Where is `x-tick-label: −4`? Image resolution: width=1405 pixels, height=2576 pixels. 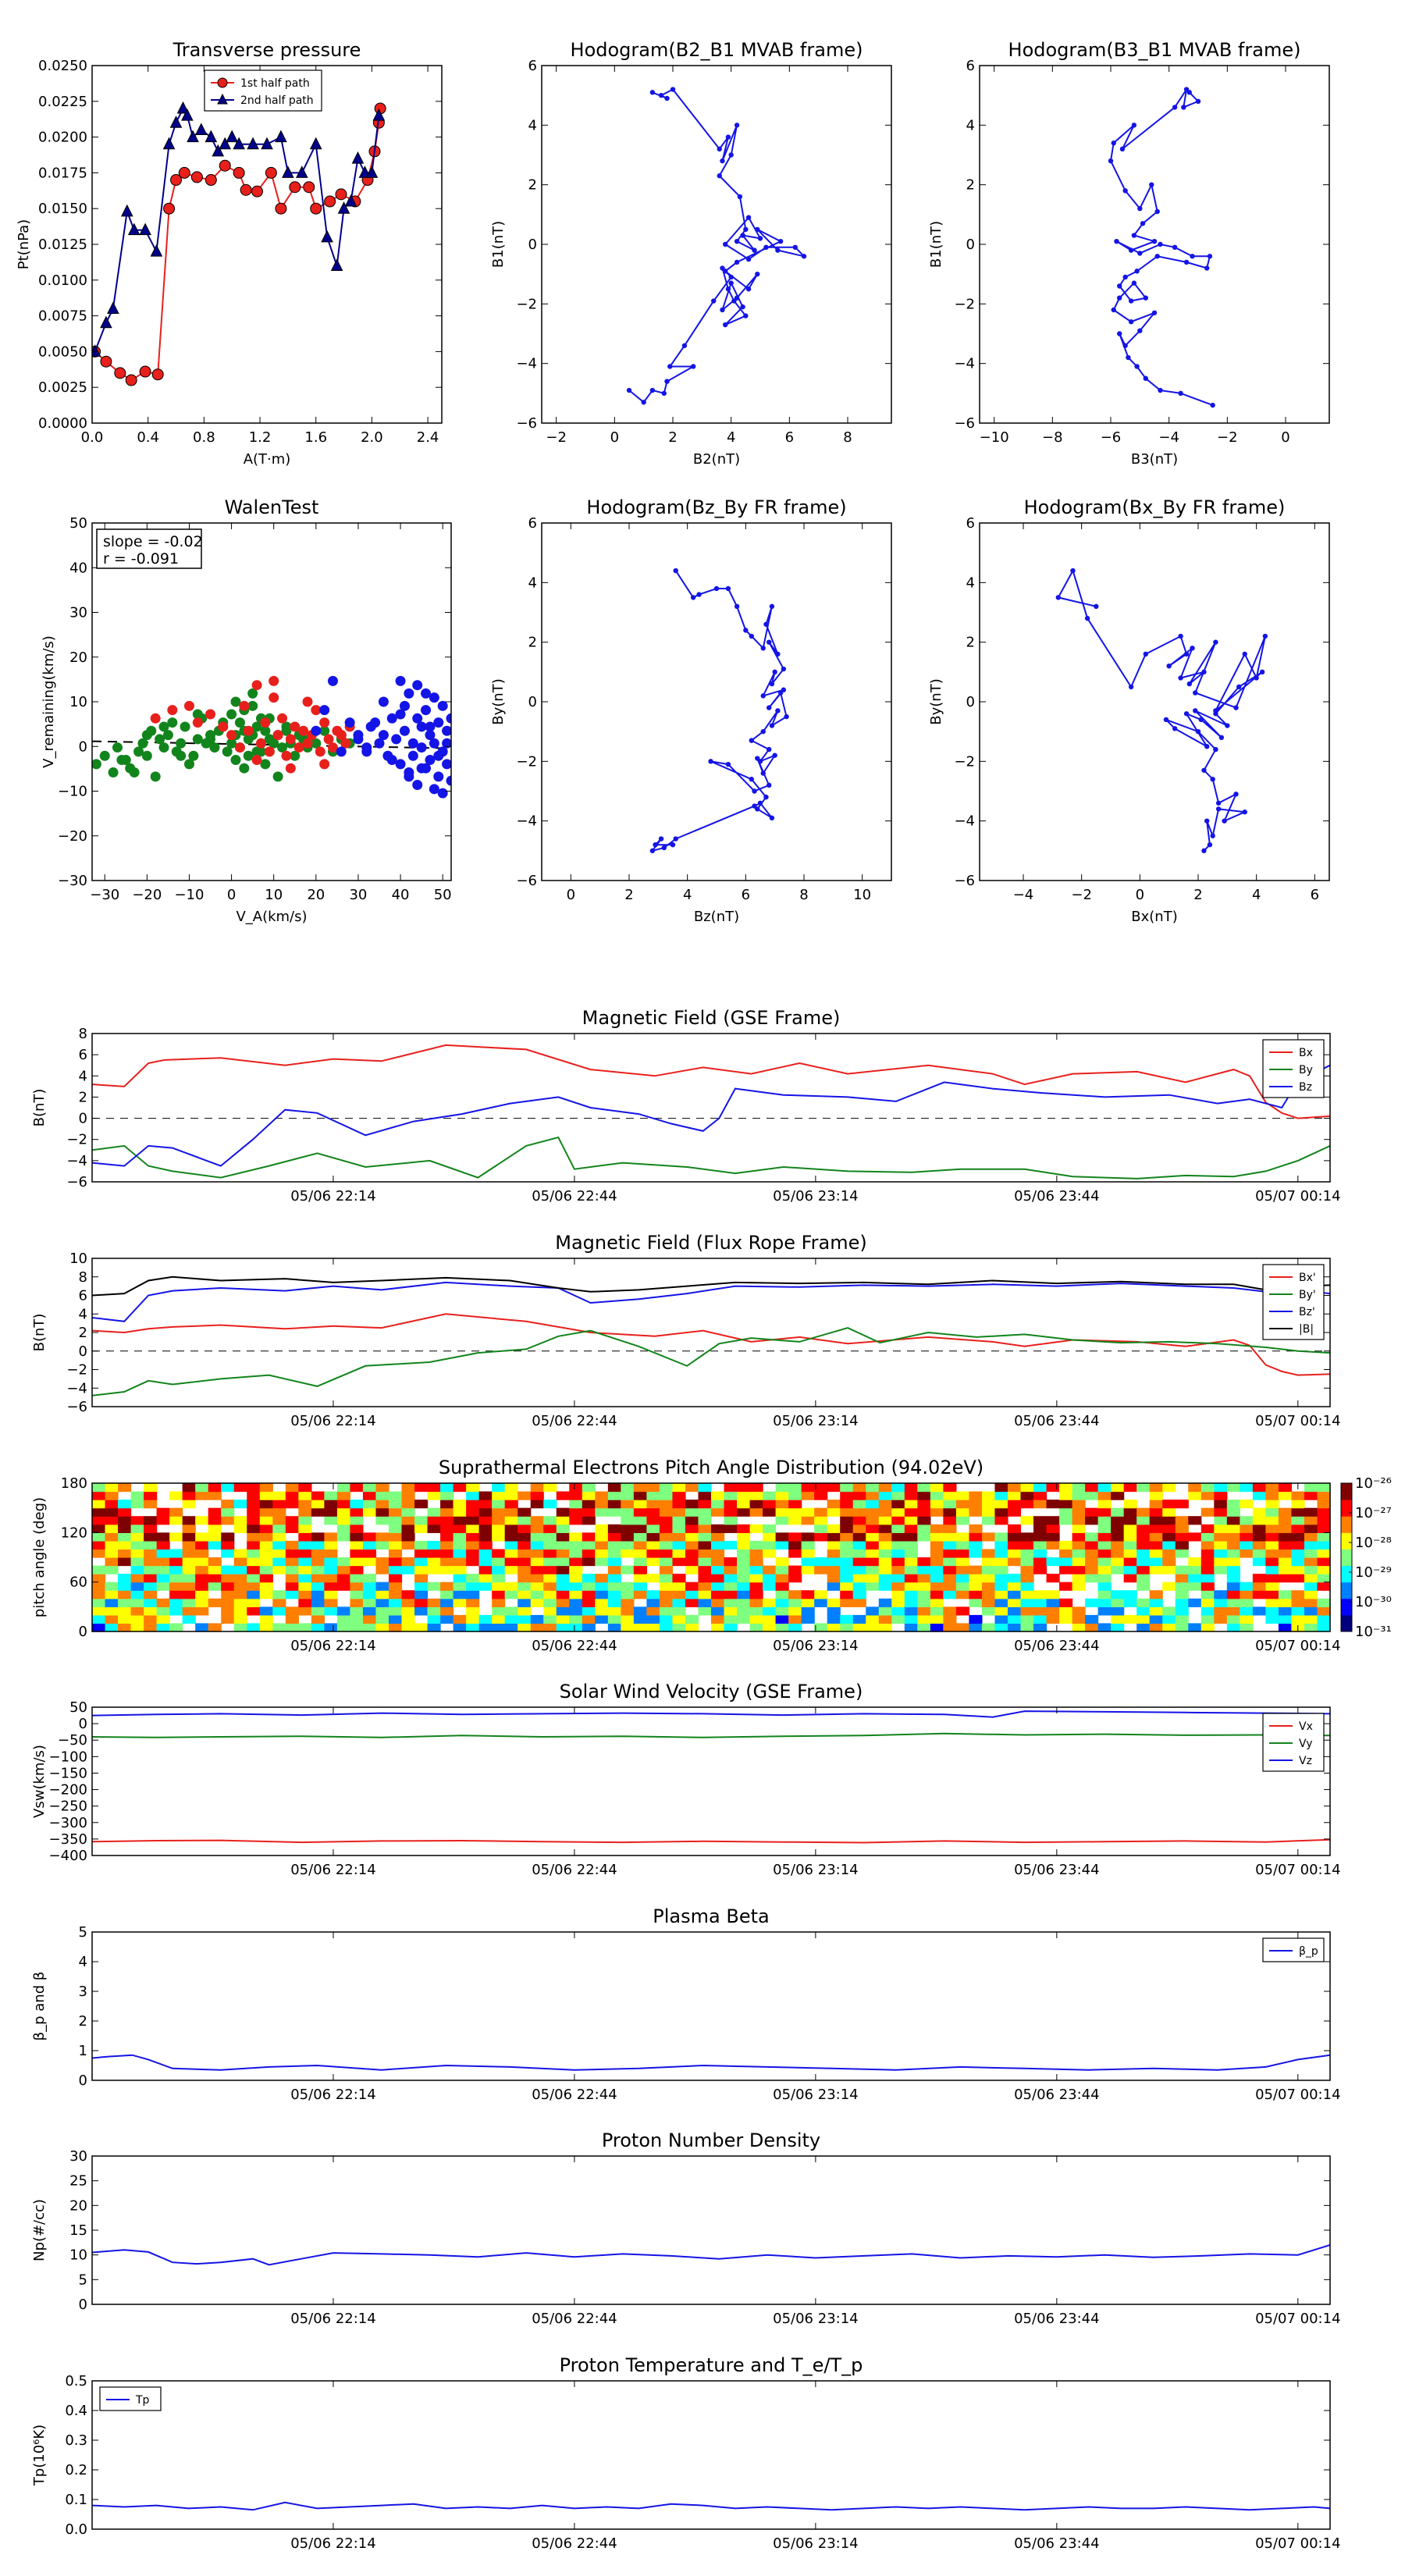 x-tick-label: −4 is located at coordinates (1024, 895).